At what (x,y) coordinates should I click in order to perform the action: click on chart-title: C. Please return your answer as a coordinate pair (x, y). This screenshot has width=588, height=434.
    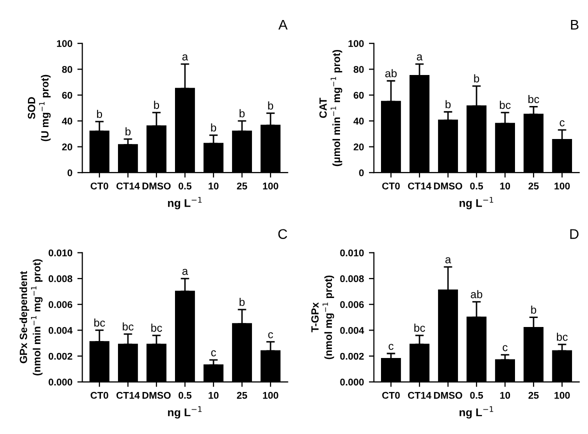
    Looking at the image, I should click on (283, 234).